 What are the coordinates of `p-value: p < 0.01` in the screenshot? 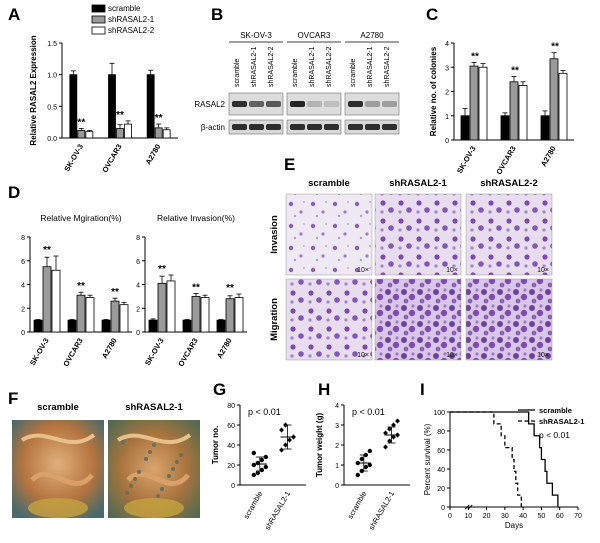 It's located at (368, 412).